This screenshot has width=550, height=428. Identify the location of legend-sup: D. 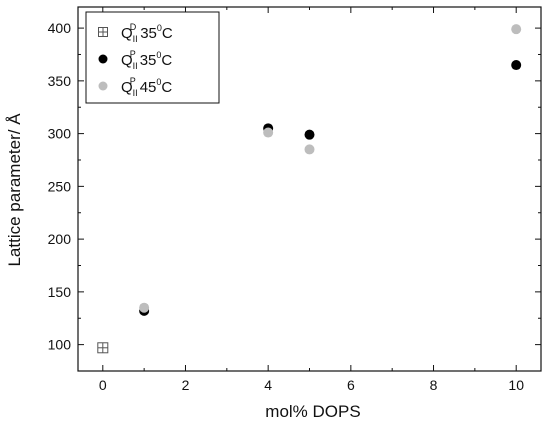
(133, 27).